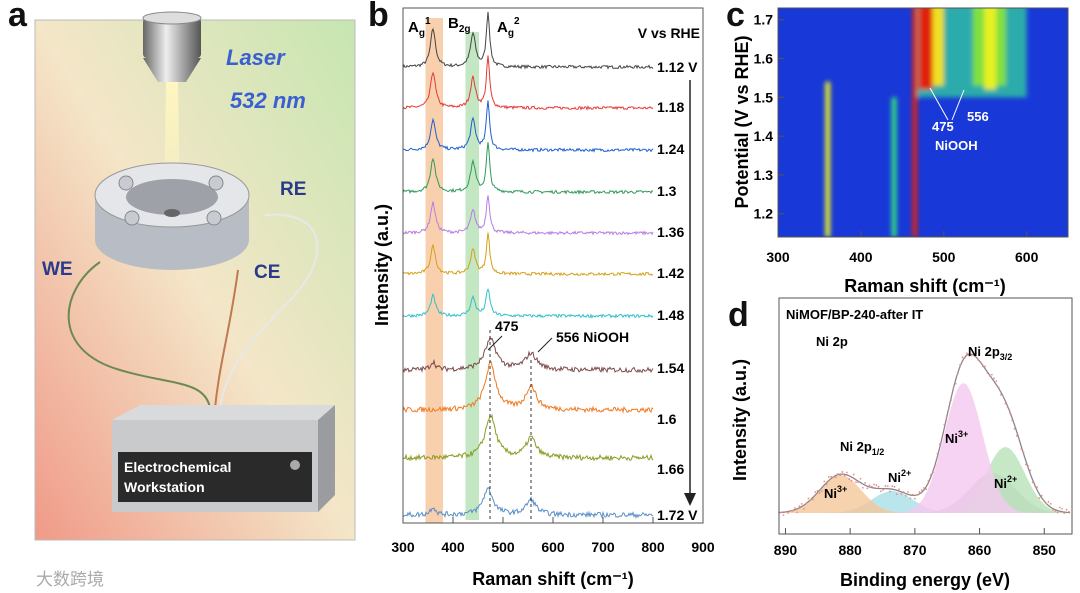 The width and height of the screenshot is (1080, 593). I want to click on x-tick-label: 900, so click(703, 547).